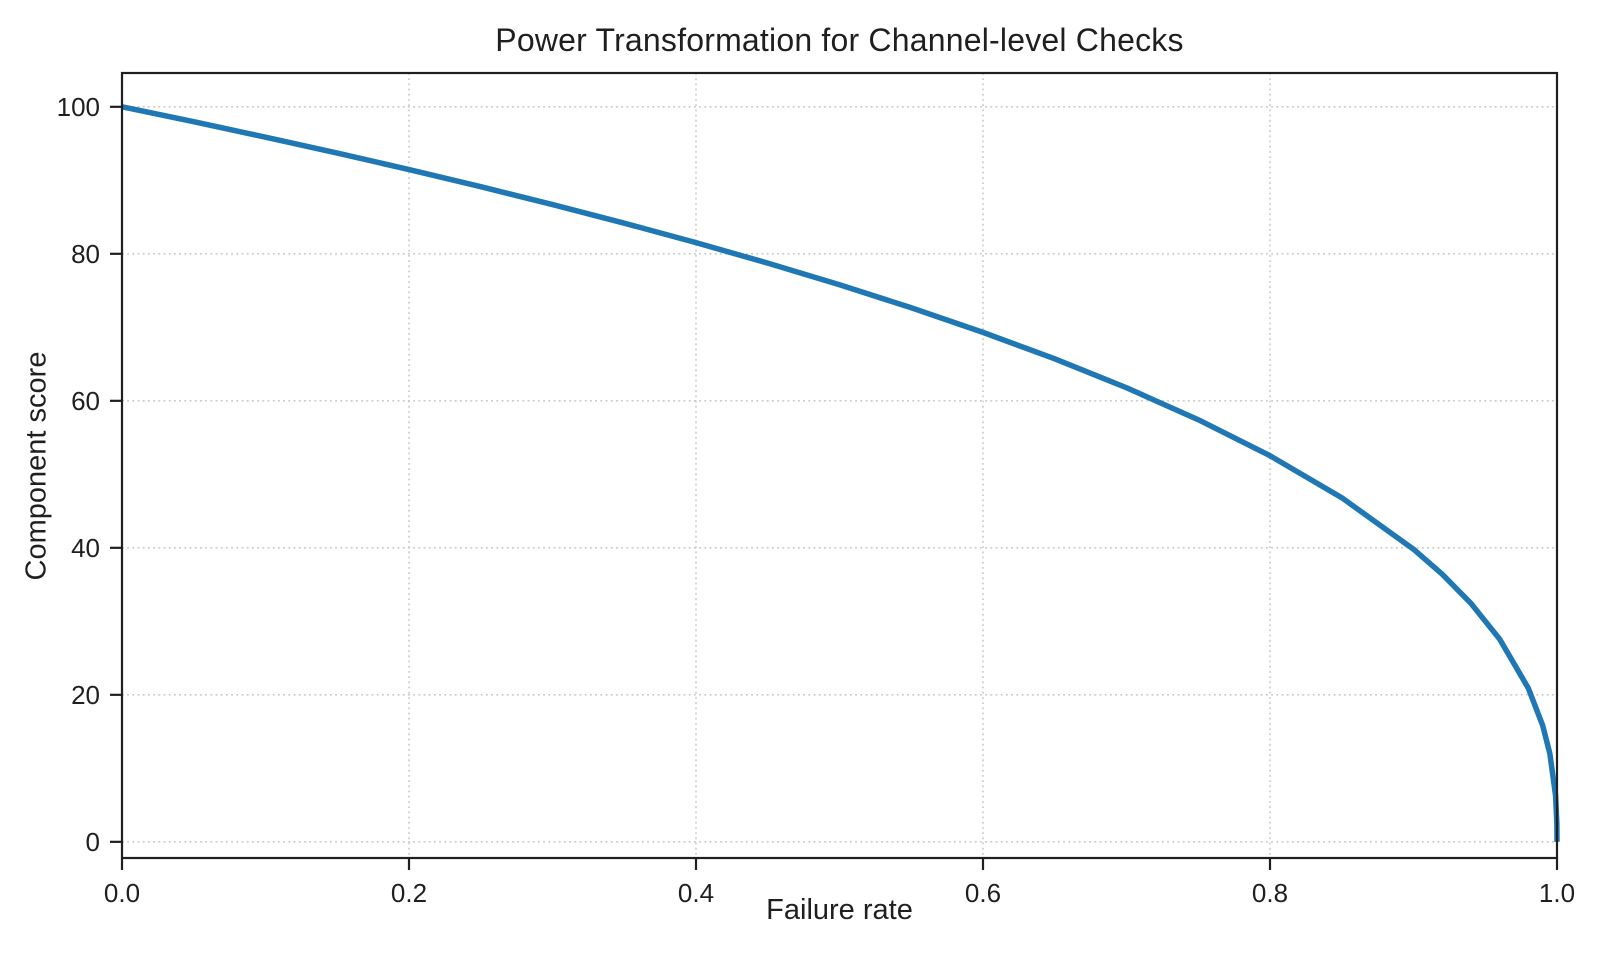 This screenshot has width=1600, height=960. What do you see at coordinates (983, 893) in the screenshot?
I see `x-tick-label: 0.6` at bounding box center [983, 893].